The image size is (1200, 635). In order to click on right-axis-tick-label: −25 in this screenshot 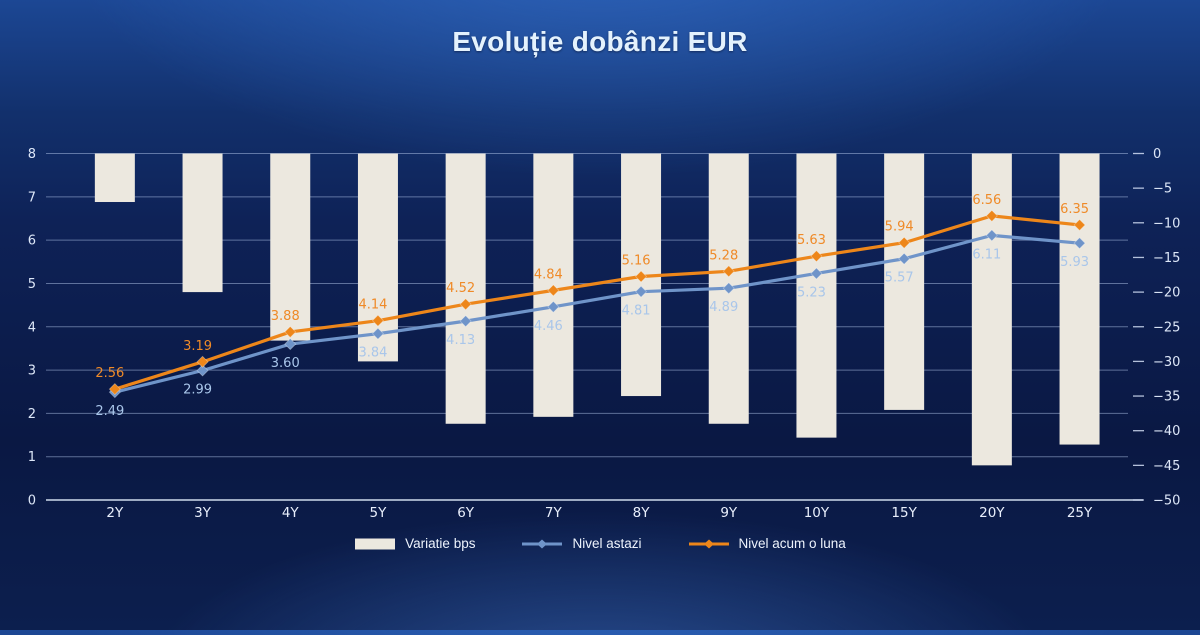, I will do `click(1166, 327)`.